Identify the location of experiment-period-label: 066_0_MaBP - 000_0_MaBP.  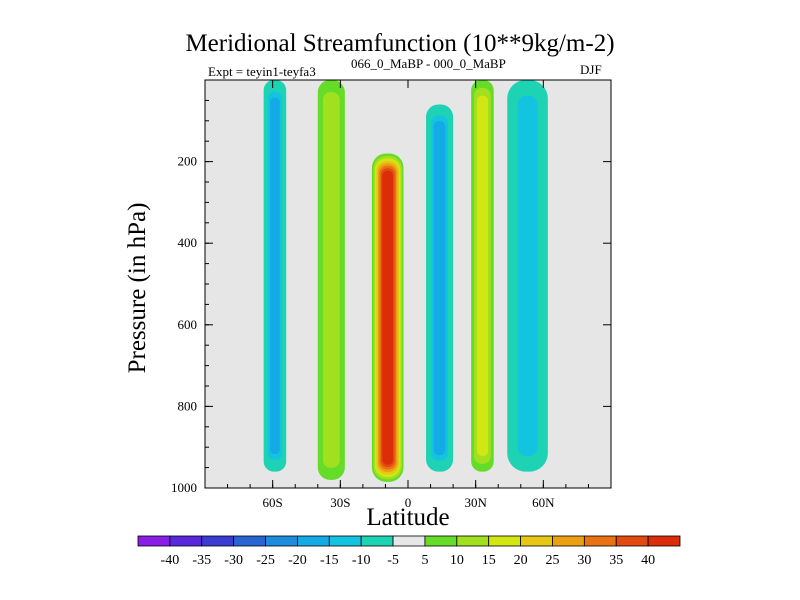
(428, 63).